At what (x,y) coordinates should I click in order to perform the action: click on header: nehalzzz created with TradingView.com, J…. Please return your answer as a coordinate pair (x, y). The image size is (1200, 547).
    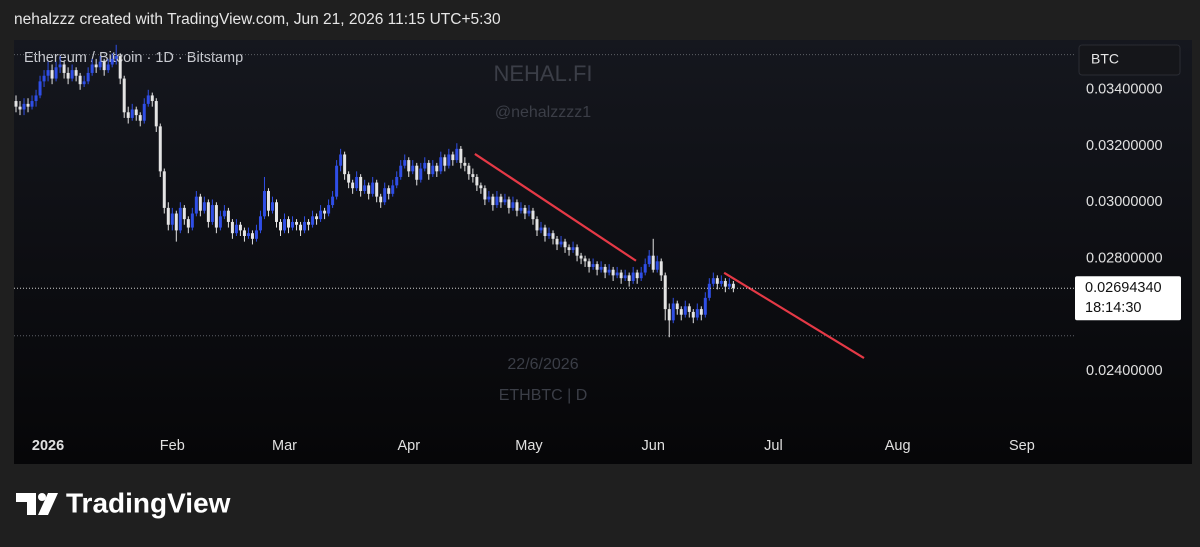
    Looking at the image, I should click on (257, 19).